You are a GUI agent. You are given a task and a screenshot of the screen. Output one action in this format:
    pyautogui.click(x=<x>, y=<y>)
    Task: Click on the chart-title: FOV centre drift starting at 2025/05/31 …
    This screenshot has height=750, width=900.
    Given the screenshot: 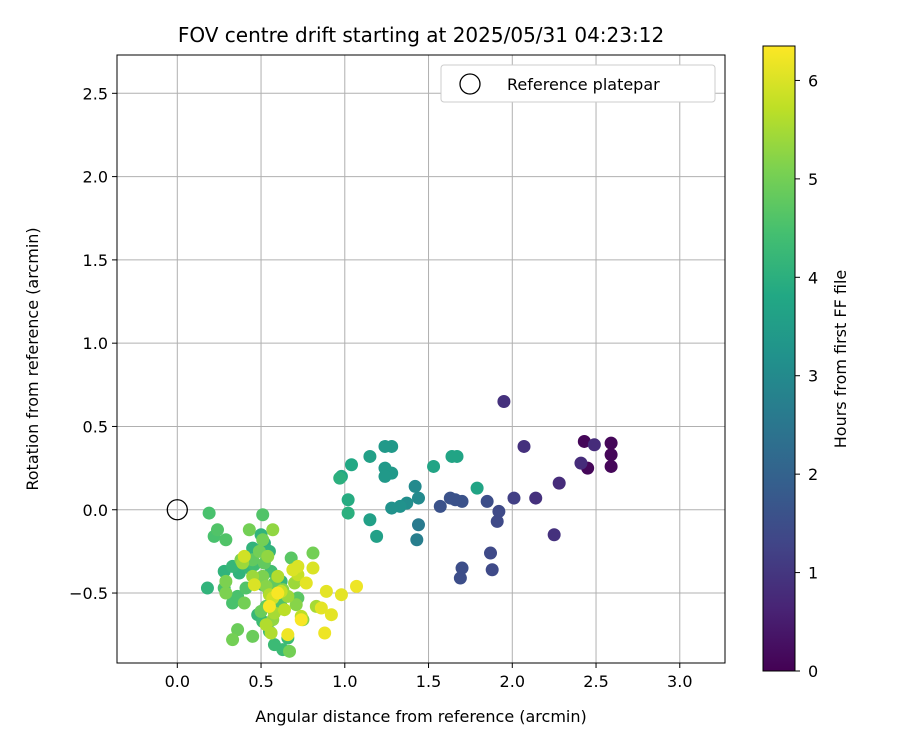 What is the action you would take?
    pyautogui.click(x=421, y=35)
    